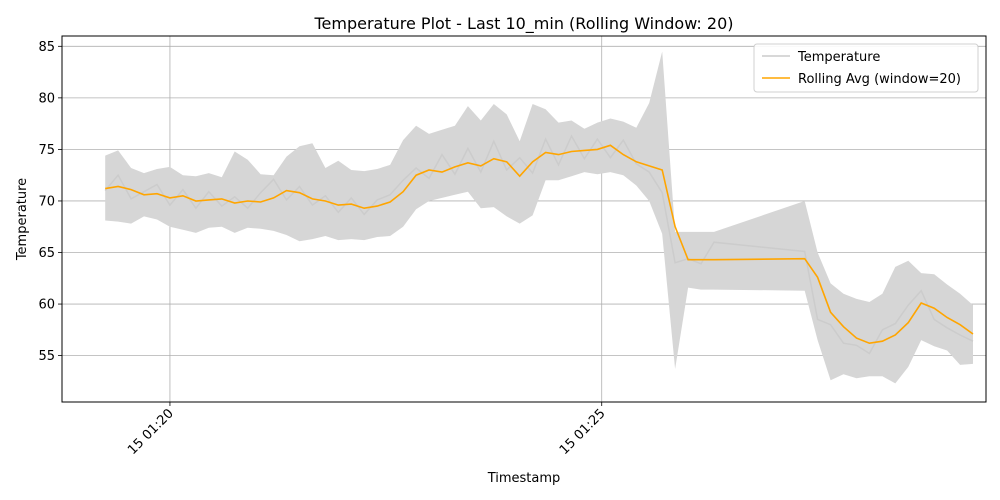  What do you see at coordinates (46, 47) in the screenshot?
I see `y-tick-label: 85` at bounding box center [46, 47].